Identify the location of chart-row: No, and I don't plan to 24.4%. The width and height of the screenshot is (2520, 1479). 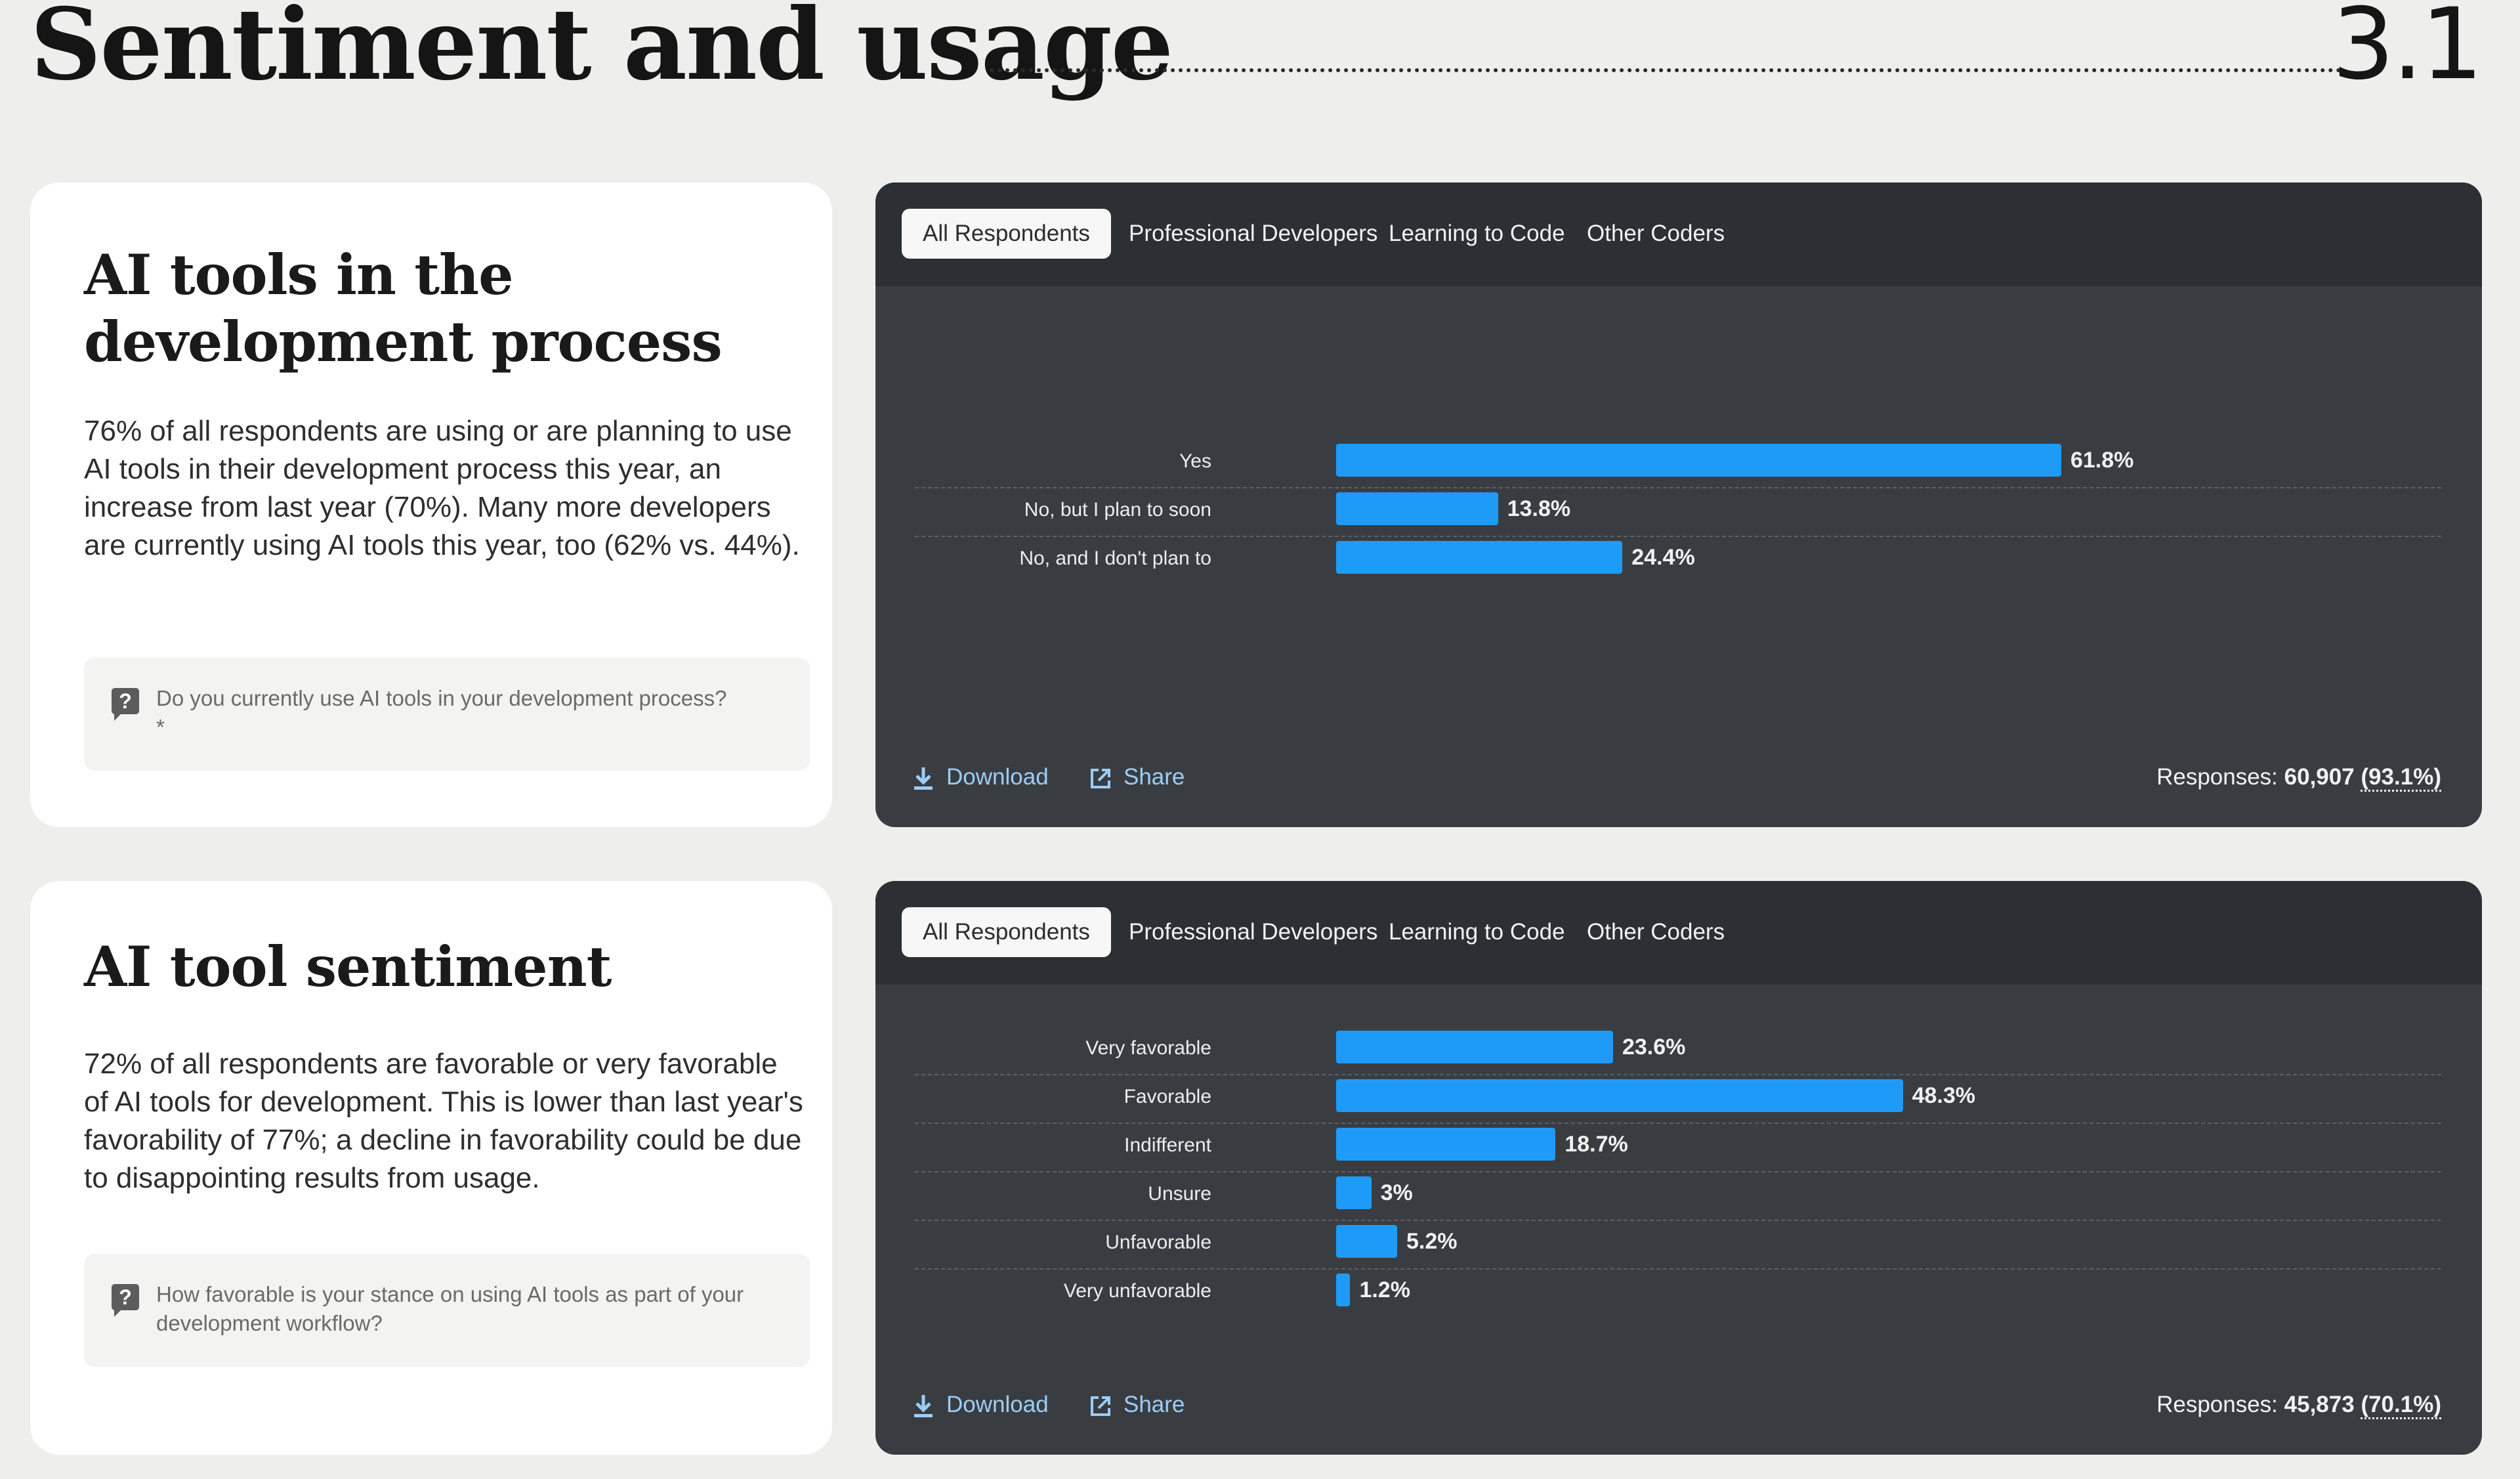
(1678, 561).